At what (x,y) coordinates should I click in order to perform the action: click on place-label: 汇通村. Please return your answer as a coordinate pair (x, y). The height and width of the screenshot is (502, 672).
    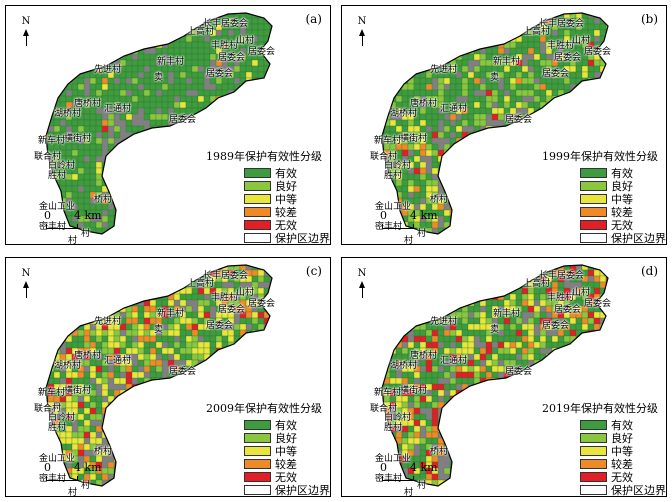
    Looking at the image, I should click on (454, 109).